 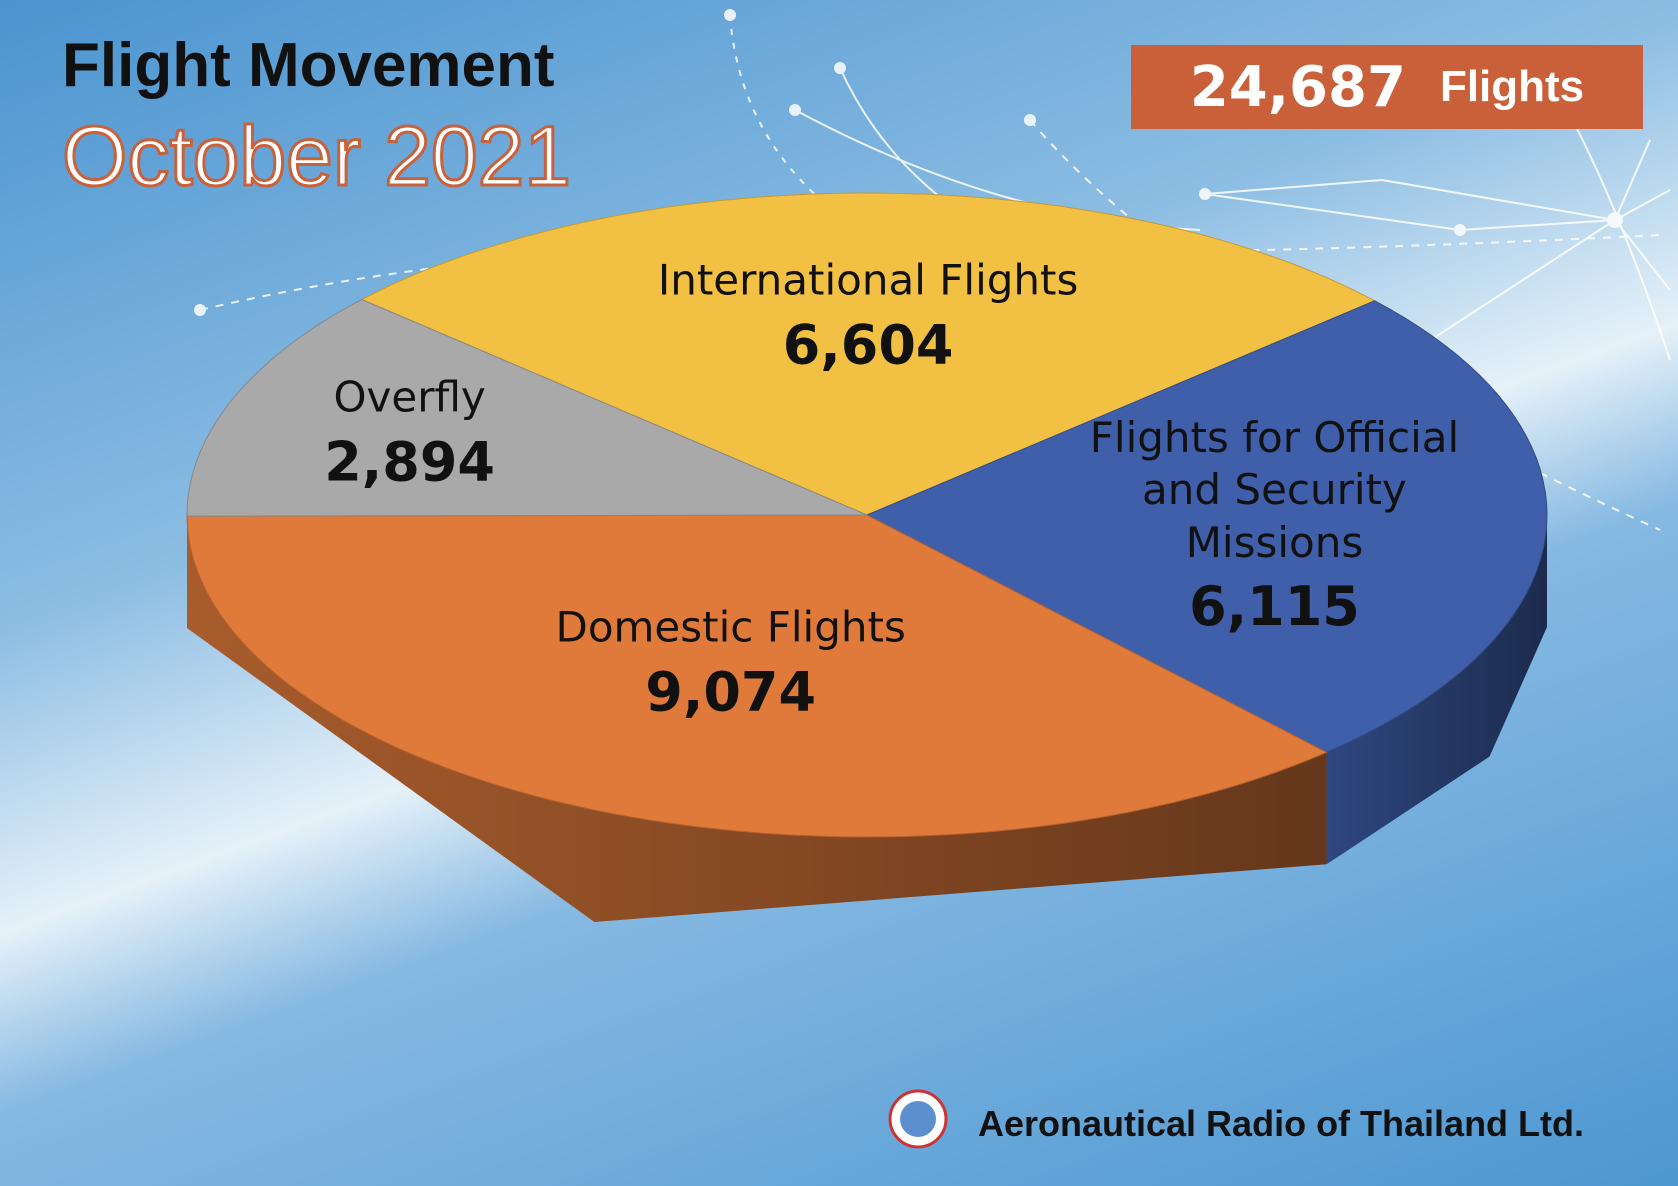 What do you see at coordinates (409, 397) in the screenshot?
I see `category-label: Overfly` at bounding box center [409, 397].